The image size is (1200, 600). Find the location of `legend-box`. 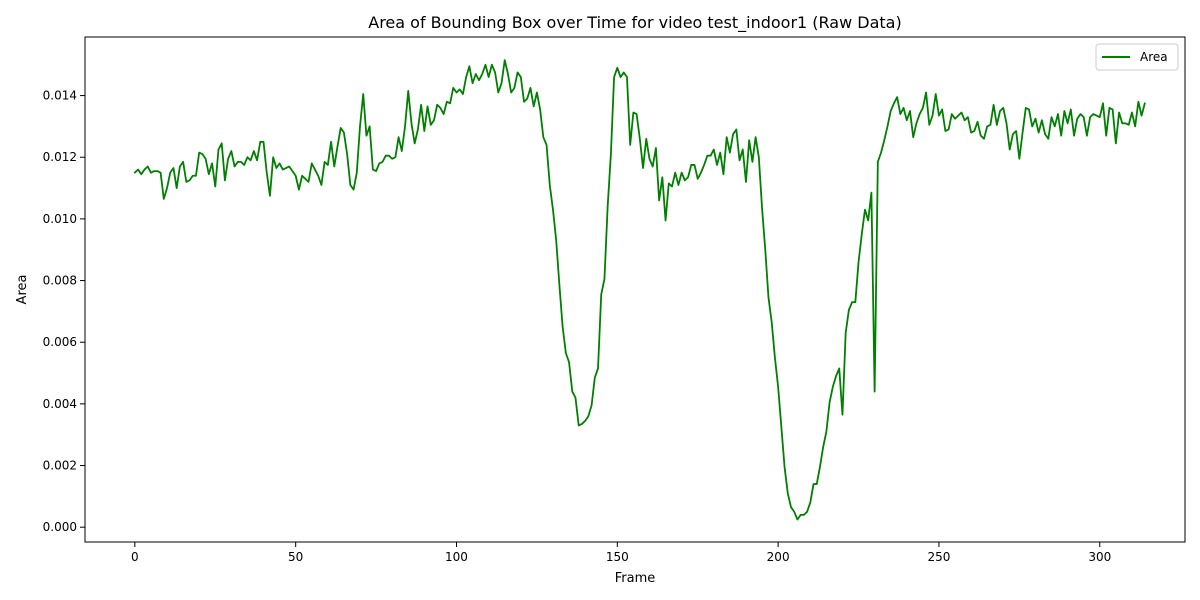

legend-box is located at coordinates (1137, 57).